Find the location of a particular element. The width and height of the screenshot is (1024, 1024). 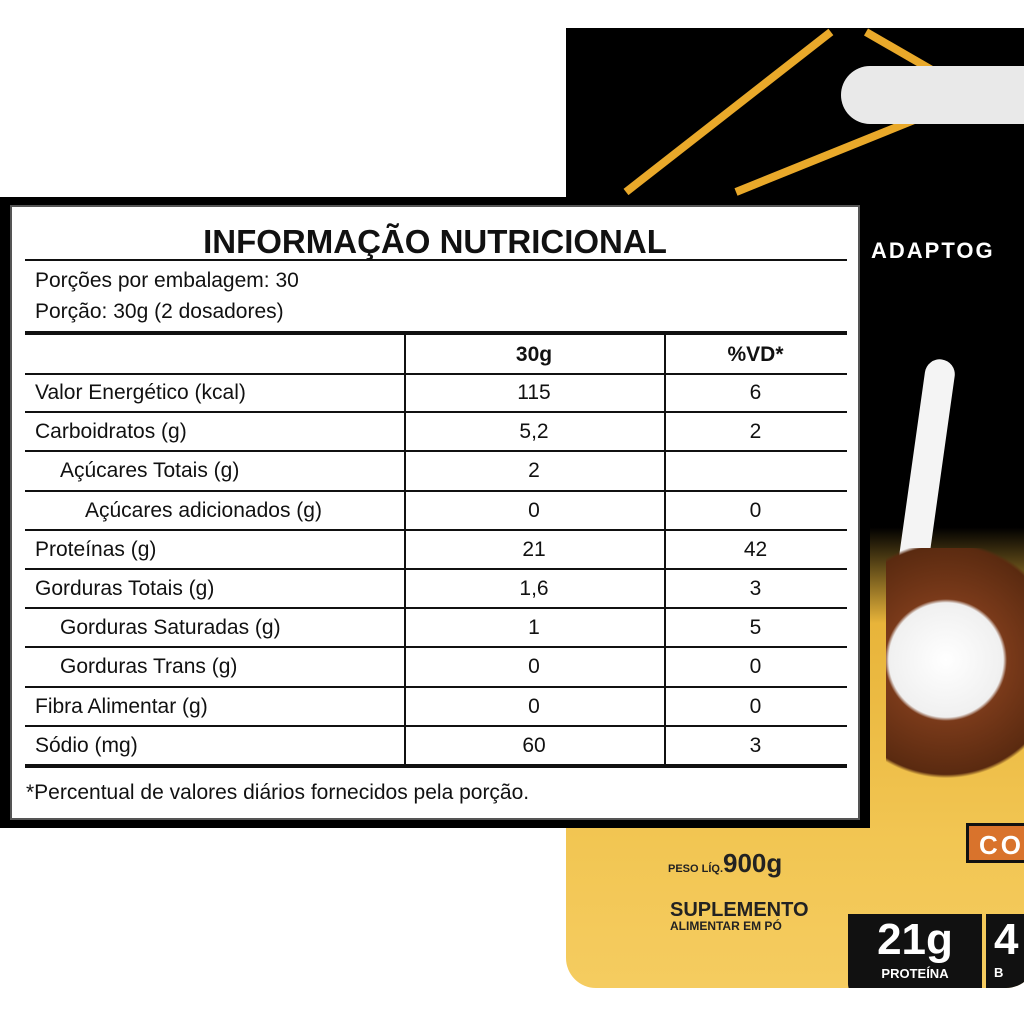

protein-badge-label: PROTEÍNA is located at coordinates (915, 973).